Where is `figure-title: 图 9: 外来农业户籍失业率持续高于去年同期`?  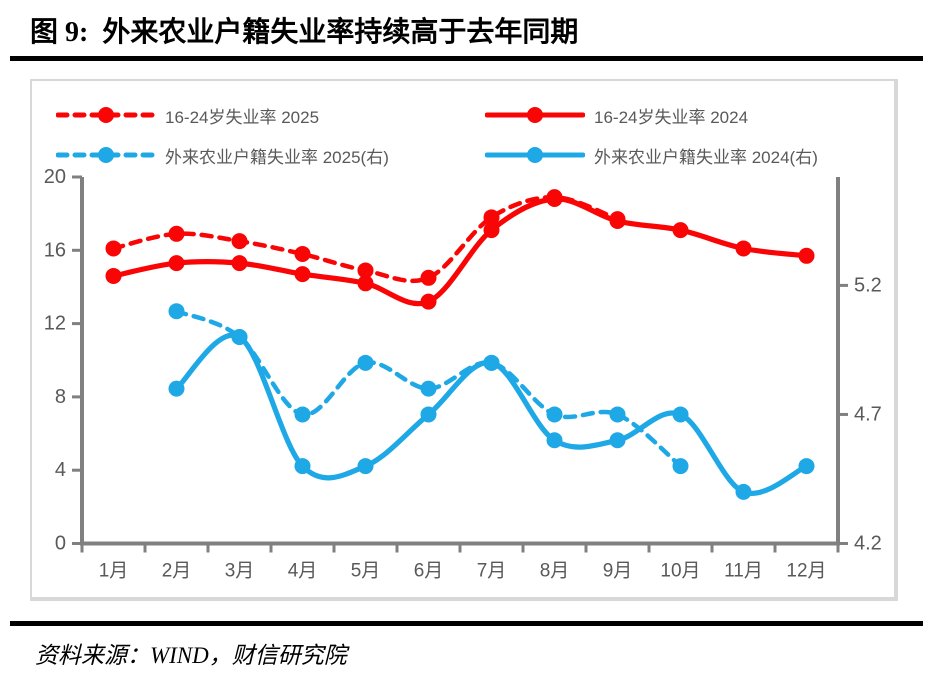 figure-title: 图 9: 外来农业户籍失业率持续高于去年同期 is located at coordinates (304, 32).